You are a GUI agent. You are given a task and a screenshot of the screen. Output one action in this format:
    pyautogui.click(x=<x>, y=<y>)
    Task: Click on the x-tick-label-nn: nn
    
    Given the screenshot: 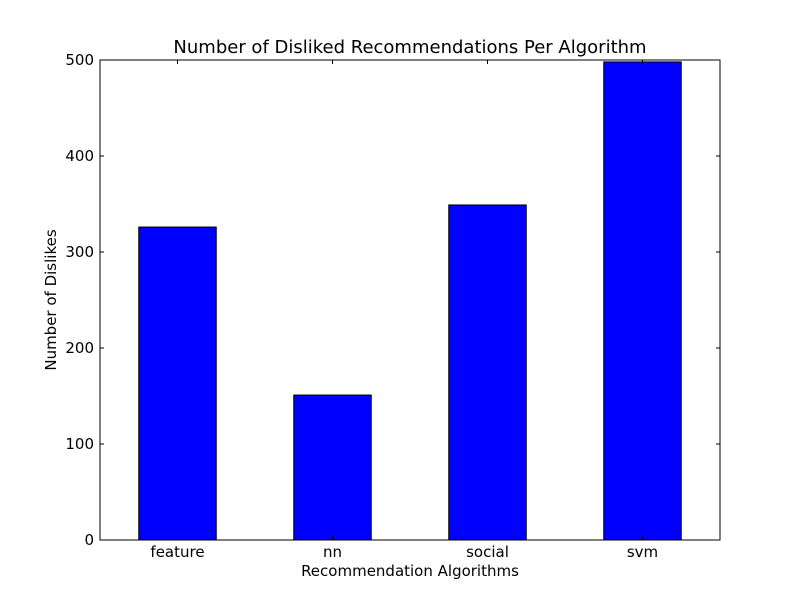 What is the action you would take?
    pyautogui.click(x=332, y=552)
    